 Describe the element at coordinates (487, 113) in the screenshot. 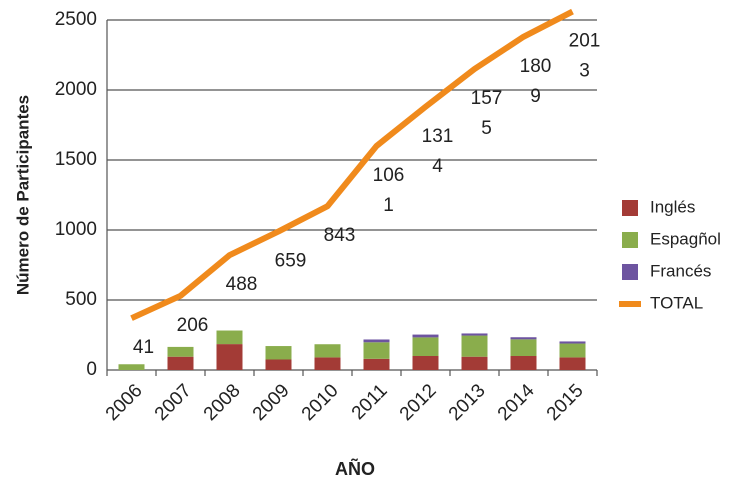

I see `data-label: 157 5` at that location.